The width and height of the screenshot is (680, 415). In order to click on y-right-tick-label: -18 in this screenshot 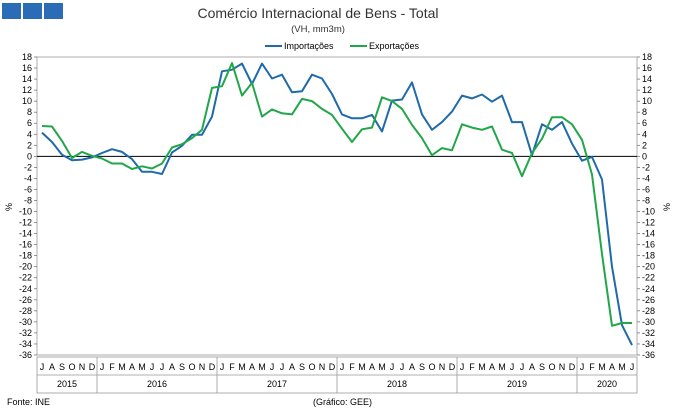, I will do `click(648, 256)`.